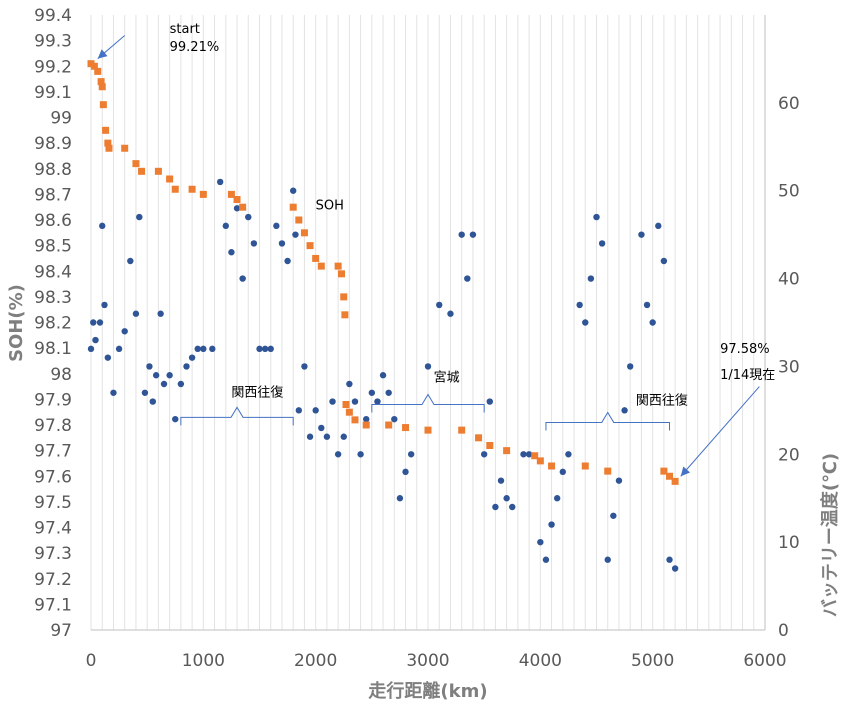 This screenshot has height=705, width=848. Describe the element at coordinates (61, 119) in the screenshot. I see `y-left-tick-label: 99` at that location.